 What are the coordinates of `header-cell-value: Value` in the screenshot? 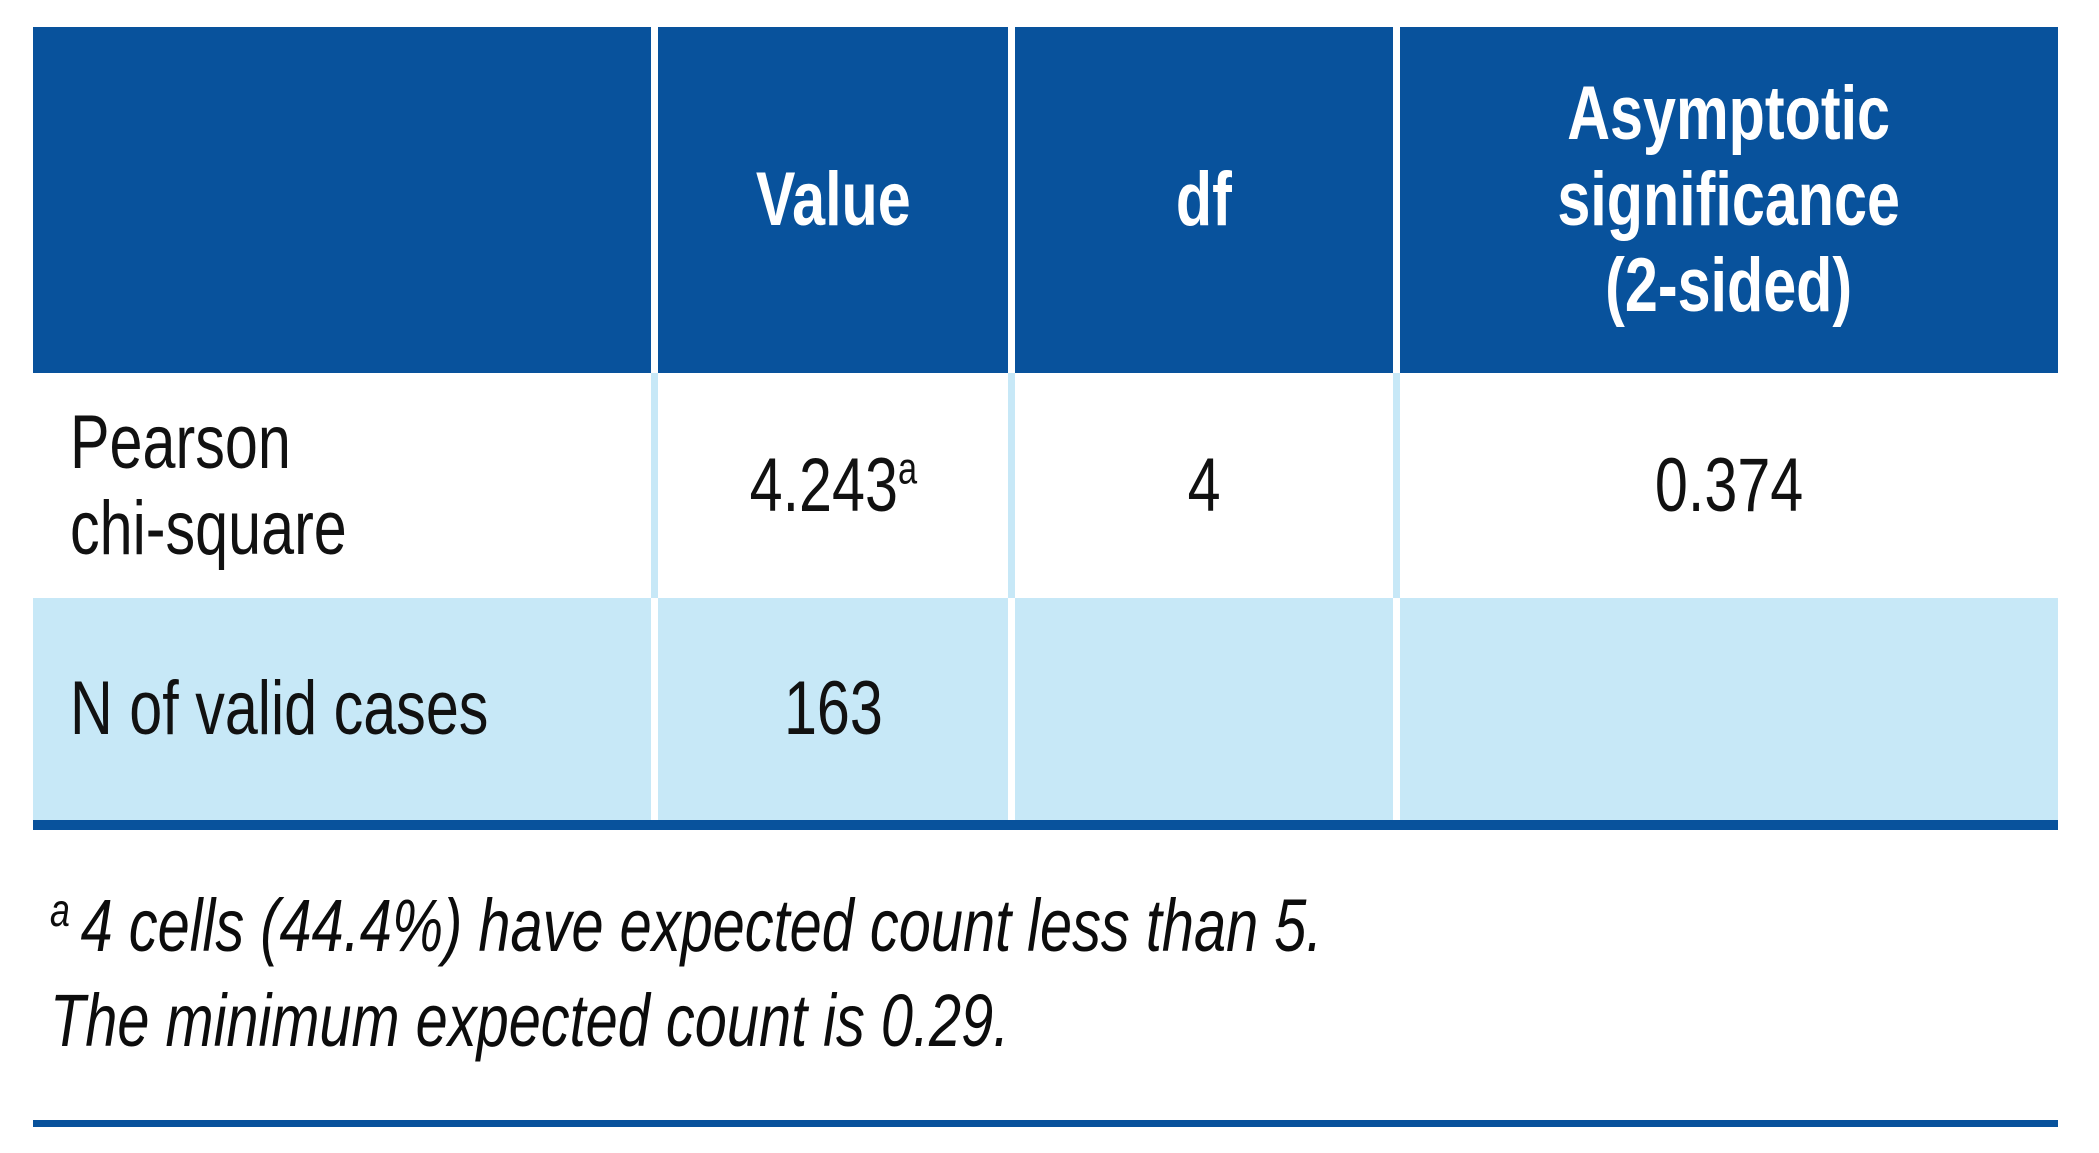 It's located at (833, 200).